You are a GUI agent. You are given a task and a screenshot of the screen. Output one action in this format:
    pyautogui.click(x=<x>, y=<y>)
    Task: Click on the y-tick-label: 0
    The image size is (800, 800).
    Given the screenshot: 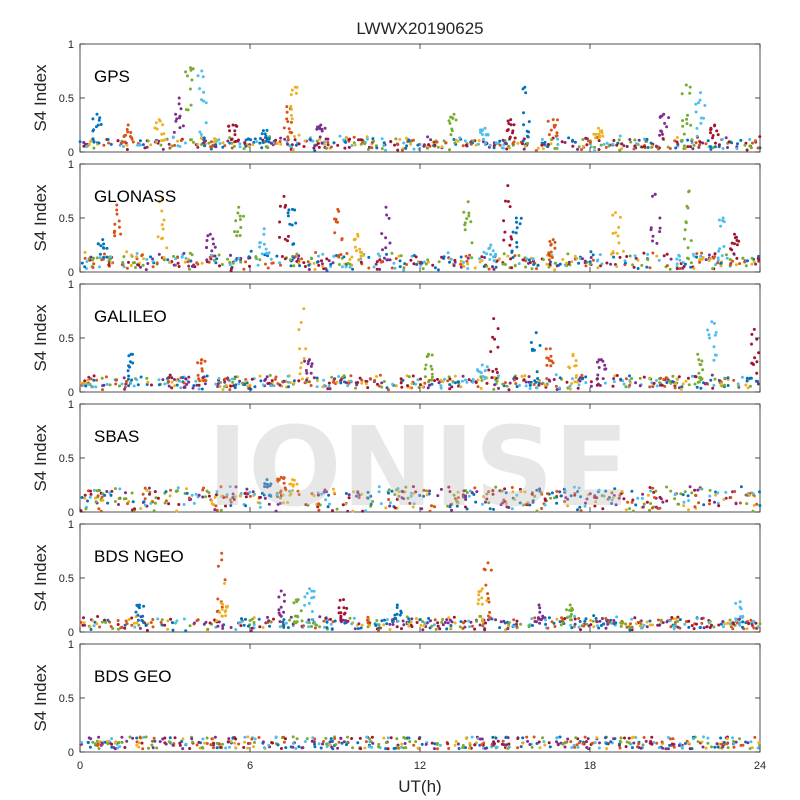 What is the action you would take?
    pyautogui.click(x=71, y=153)
    